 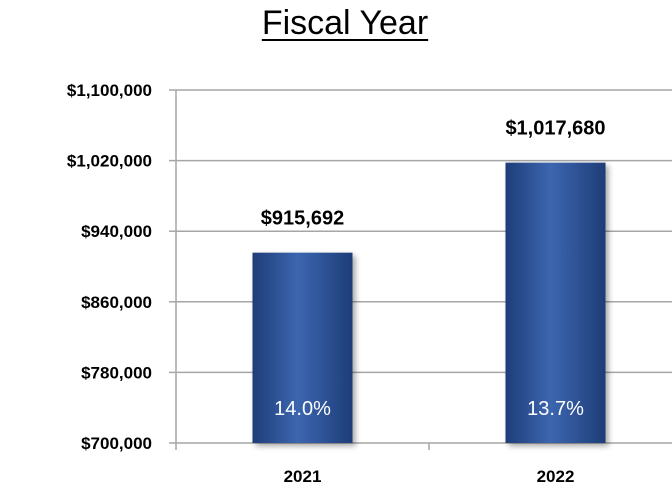 What do you see at coordinates (555, 129) in the screenshot?
I see `value-label: $1,017,680` at bounding box center [555, 129].